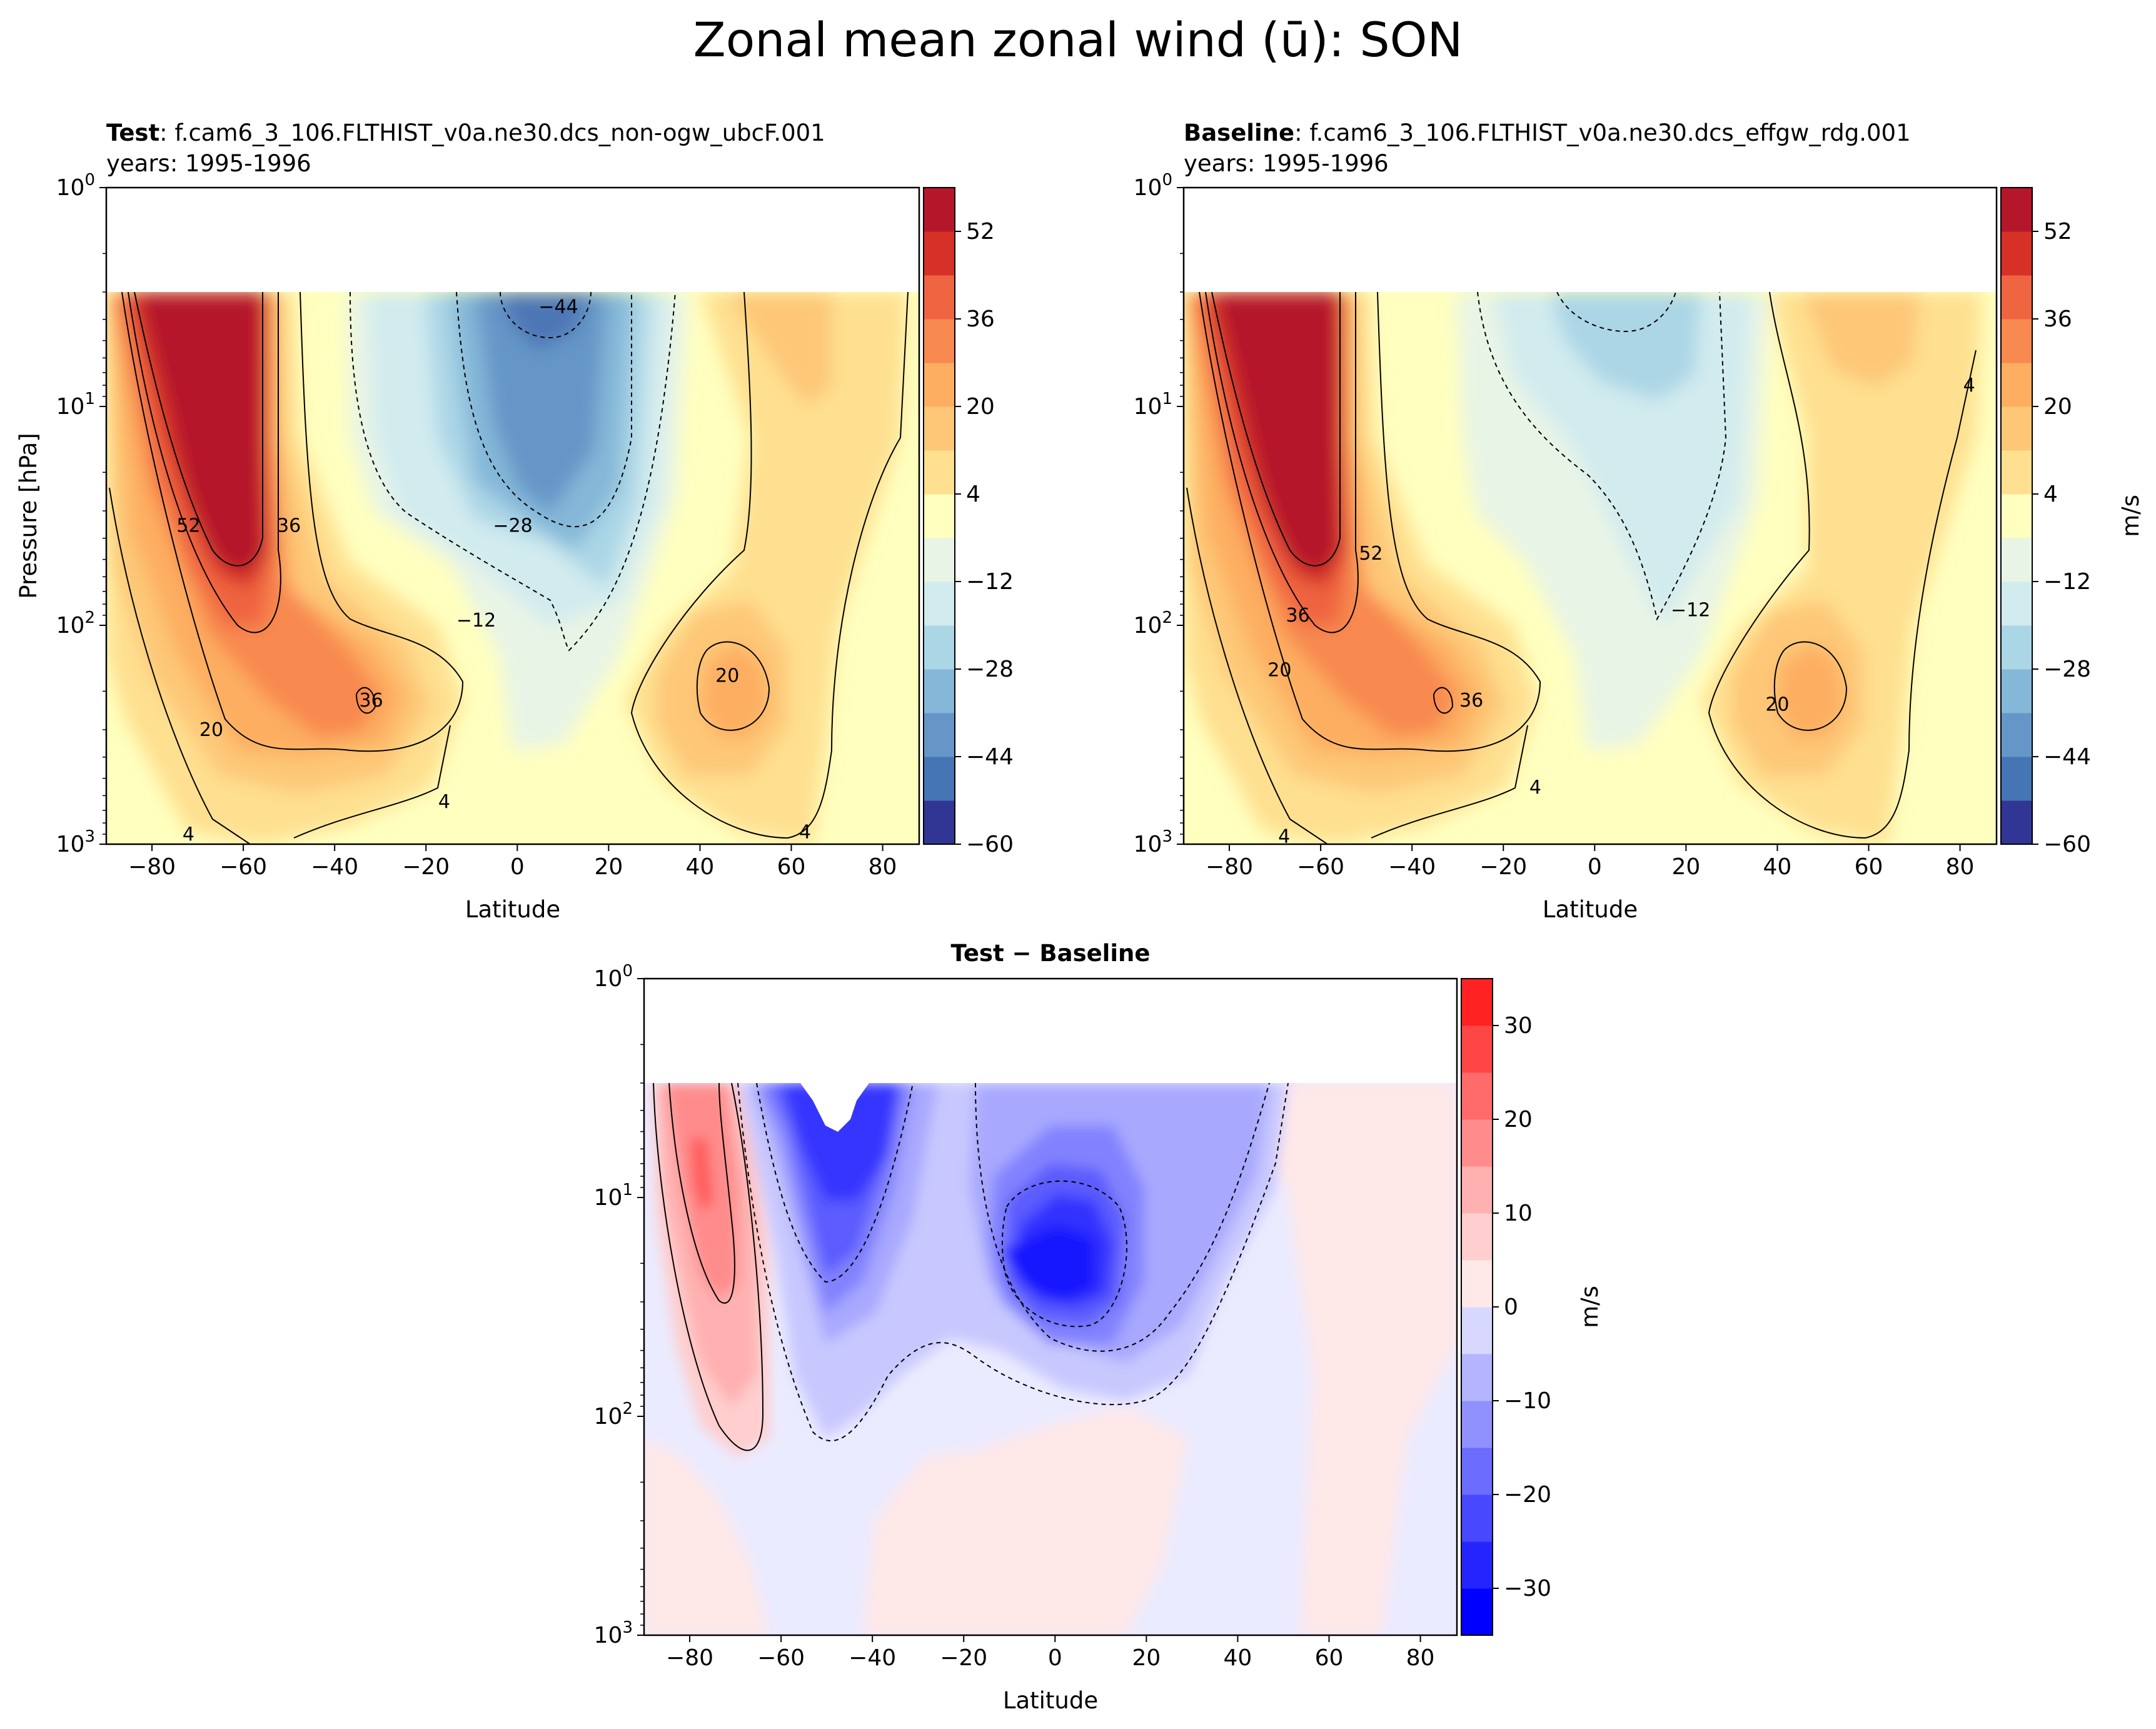  Describe the element at coordinates (769, 565) in the screenshot. I see `contour-4-north` at that location.